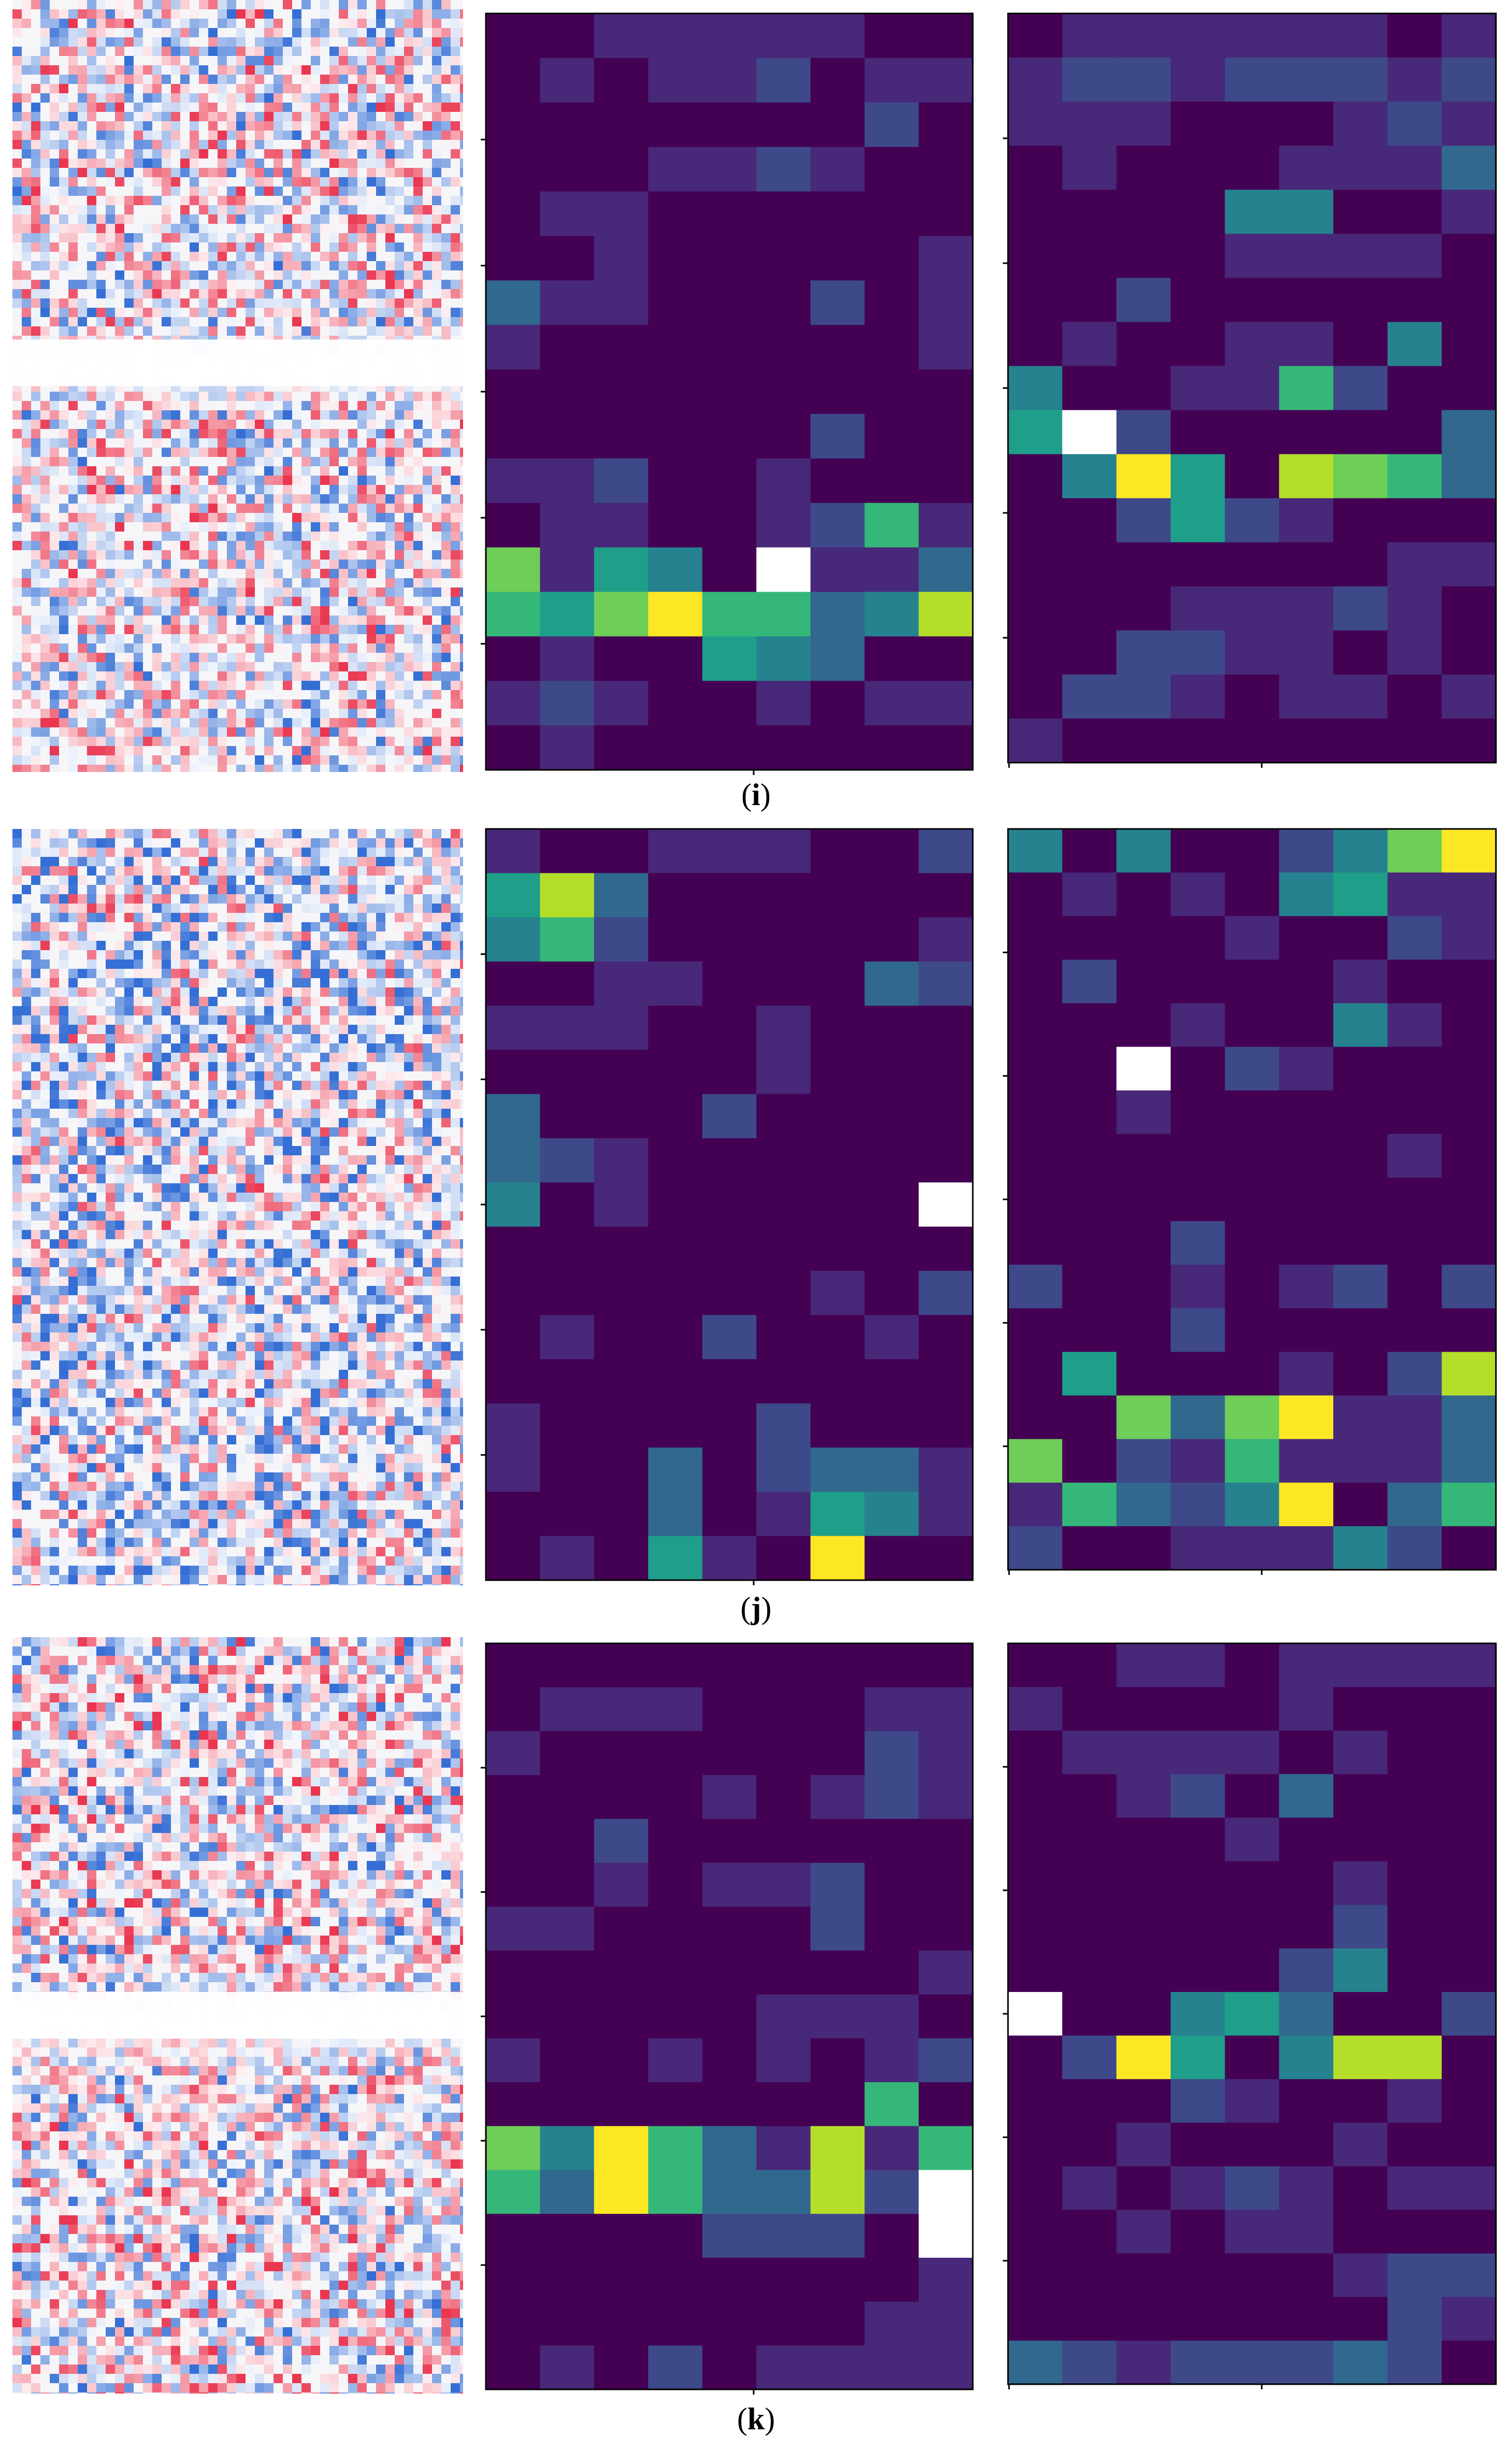 This screenshot has width=1512, height=2450. What do you see at coordinates (727, 1207) in the screenshot?
I see `heatmap-j-middle` at bounding box center [727, 1207].